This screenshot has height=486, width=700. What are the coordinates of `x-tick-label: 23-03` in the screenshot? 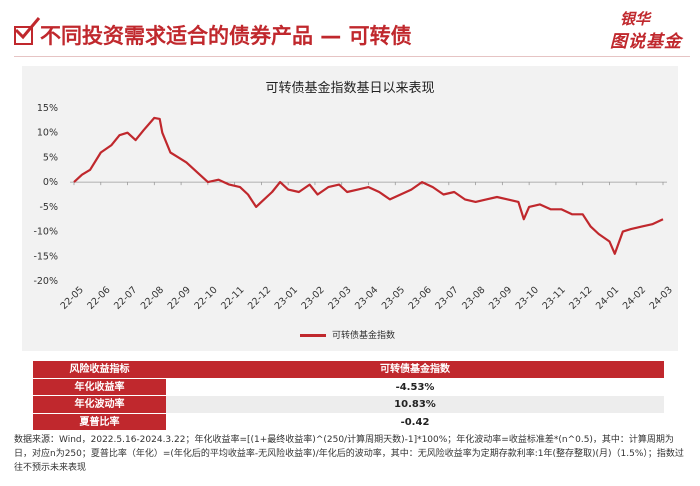 It's located at (339, 298).